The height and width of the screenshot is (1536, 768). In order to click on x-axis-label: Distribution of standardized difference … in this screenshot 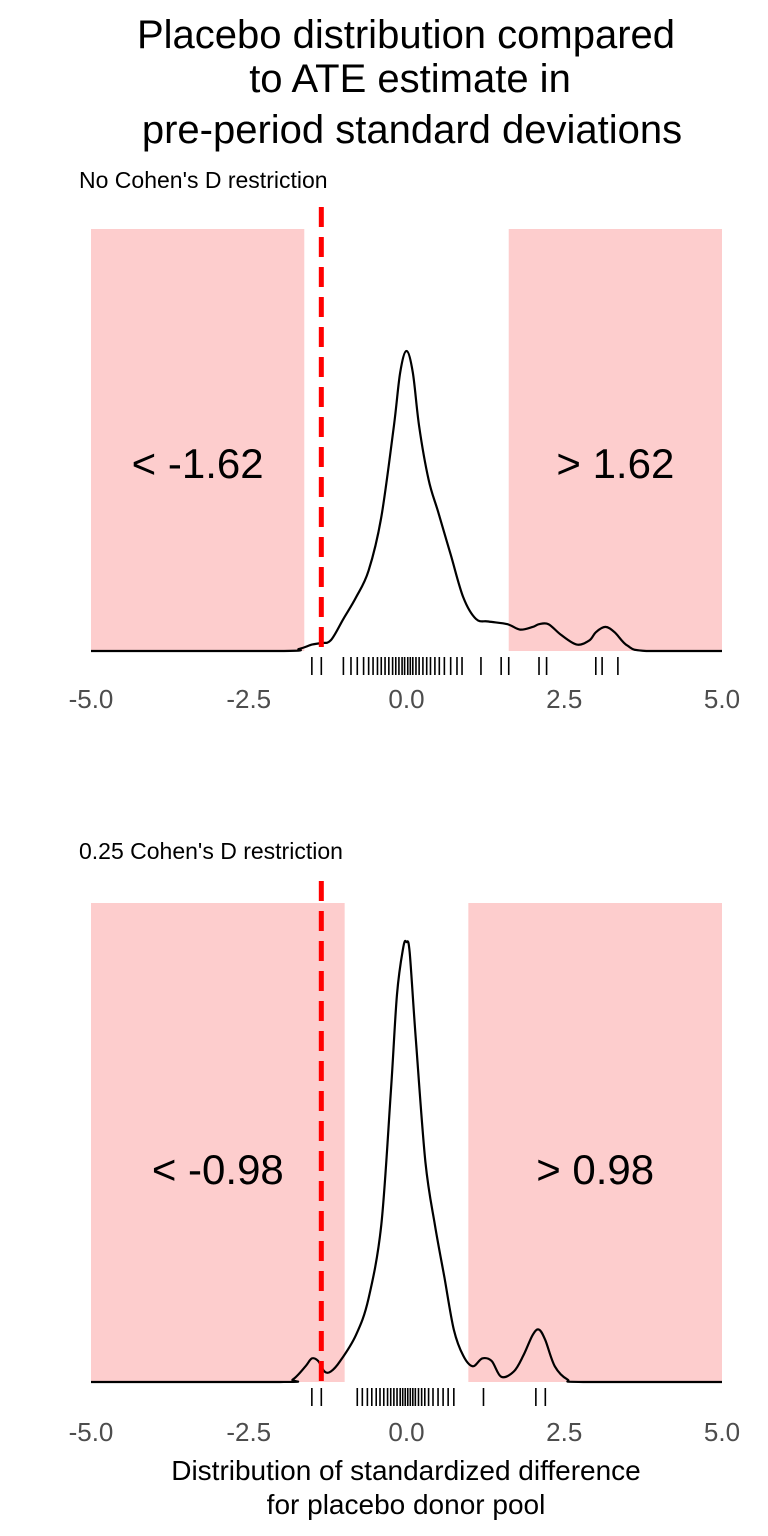, I will do `click(406, 1487)`.